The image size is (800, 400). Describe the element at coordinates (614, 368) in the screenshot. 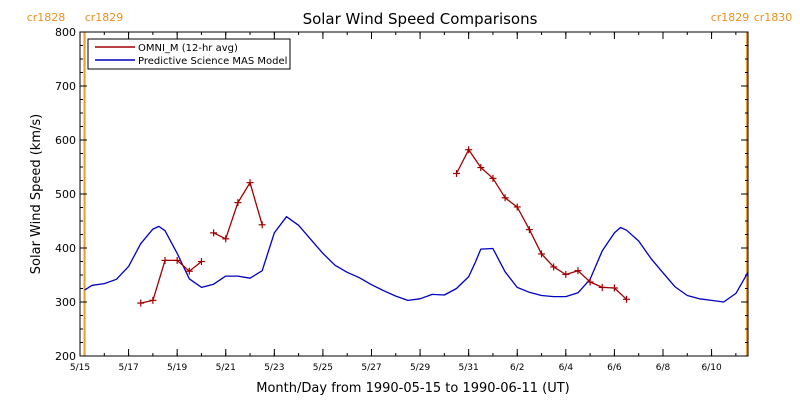

I see `x-tick-label: 6/6` at that location.